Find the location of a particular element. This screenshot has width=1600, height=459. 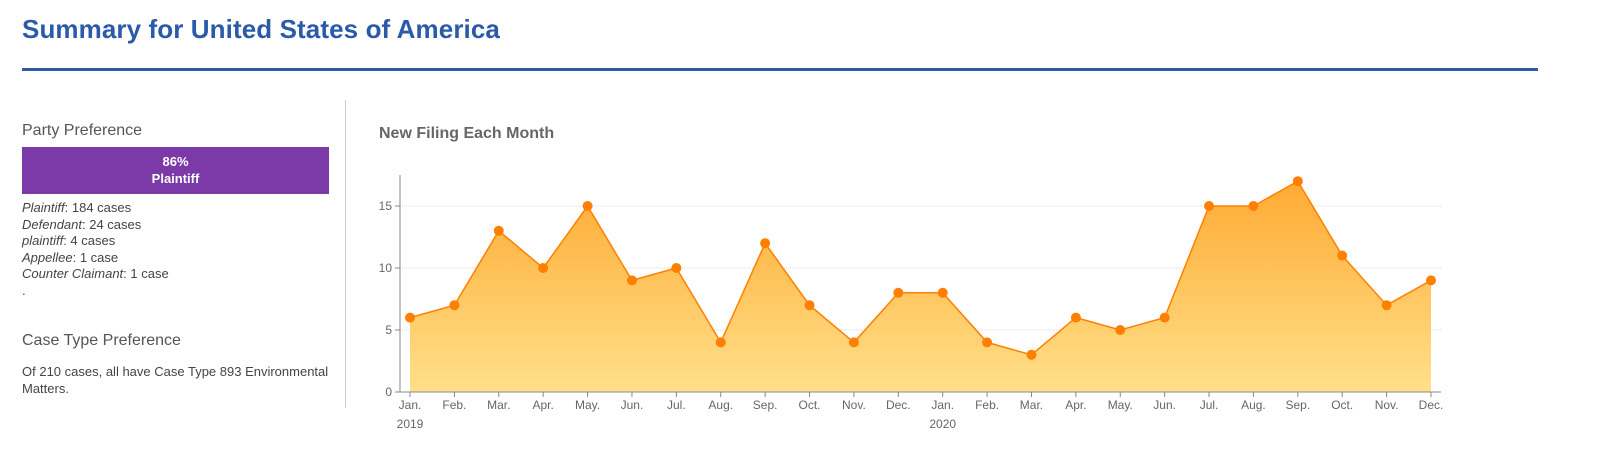

party-list-item: Appellee: 1 case is located at coordinates (95, 258).